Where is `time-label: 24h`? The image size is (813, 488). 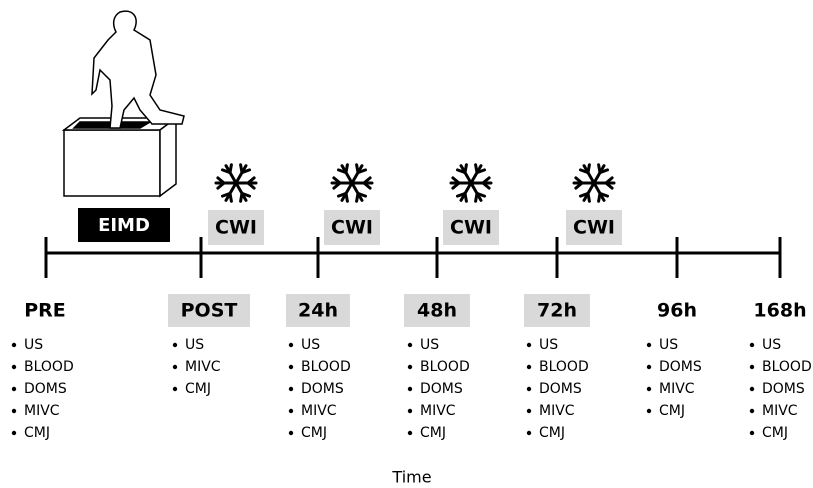 time-label: 24h is located at coordinates (318, 311).